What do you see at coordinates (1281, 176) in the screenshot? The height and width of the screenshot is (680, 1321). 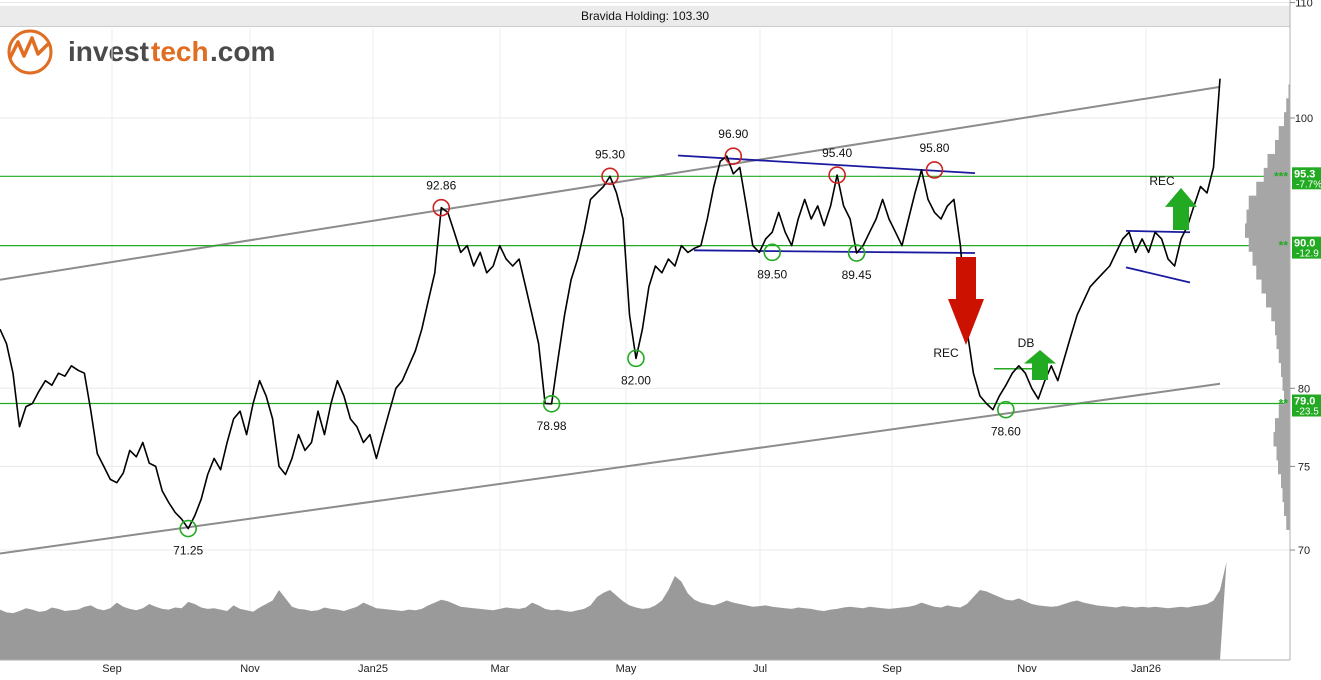 I see `level-stars: ***` at bounding box center [1281, 176].